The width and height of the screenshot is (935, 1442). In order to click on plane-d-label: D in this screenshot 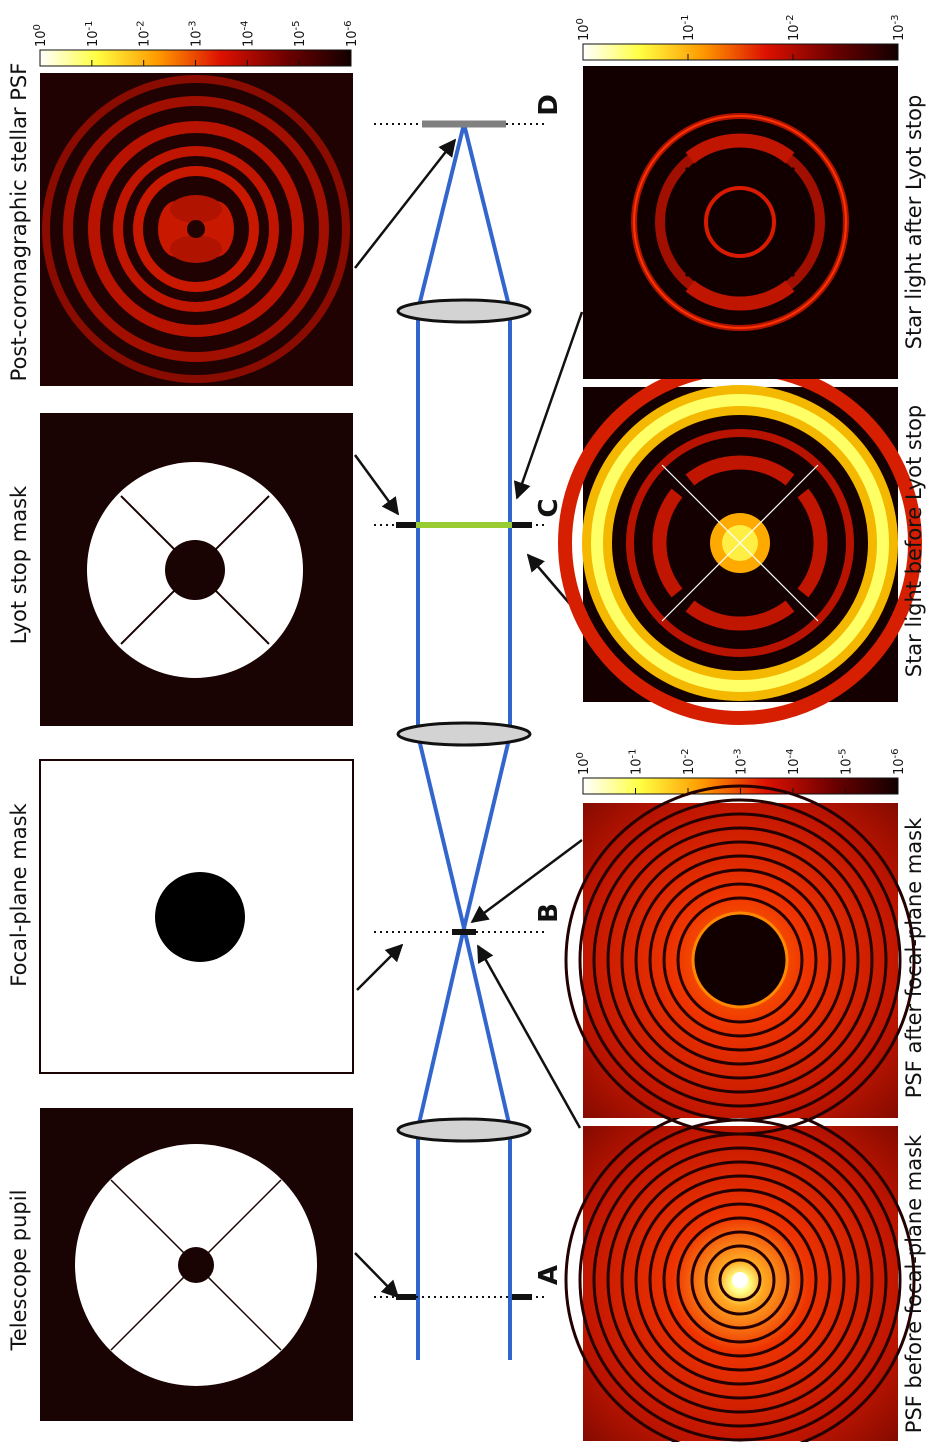, I will do `click(549, 105)`.